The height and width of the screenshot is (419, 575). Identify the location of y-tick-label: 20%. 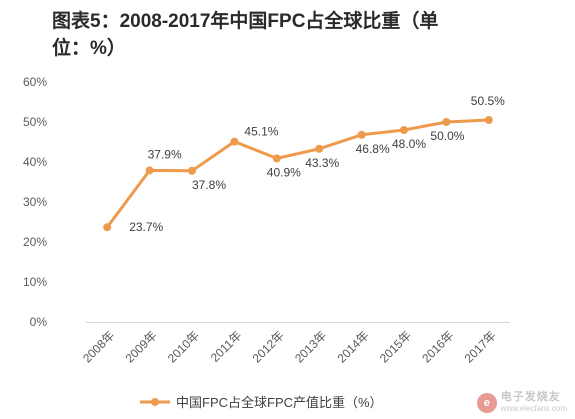
(35, 242).